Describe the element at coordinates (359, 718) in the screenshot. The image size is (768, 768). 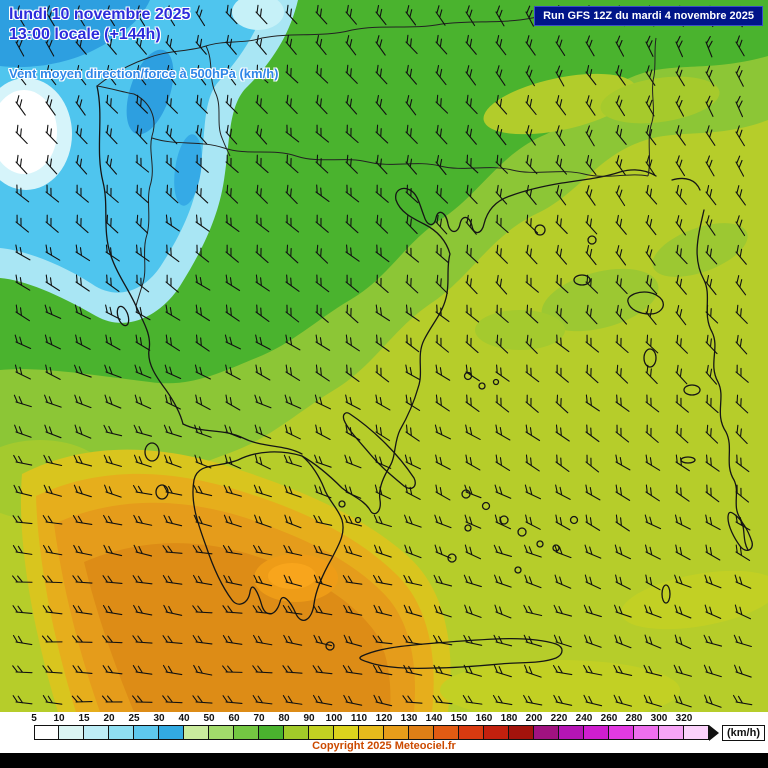
I see `legend-tick-label: 110` at that location.